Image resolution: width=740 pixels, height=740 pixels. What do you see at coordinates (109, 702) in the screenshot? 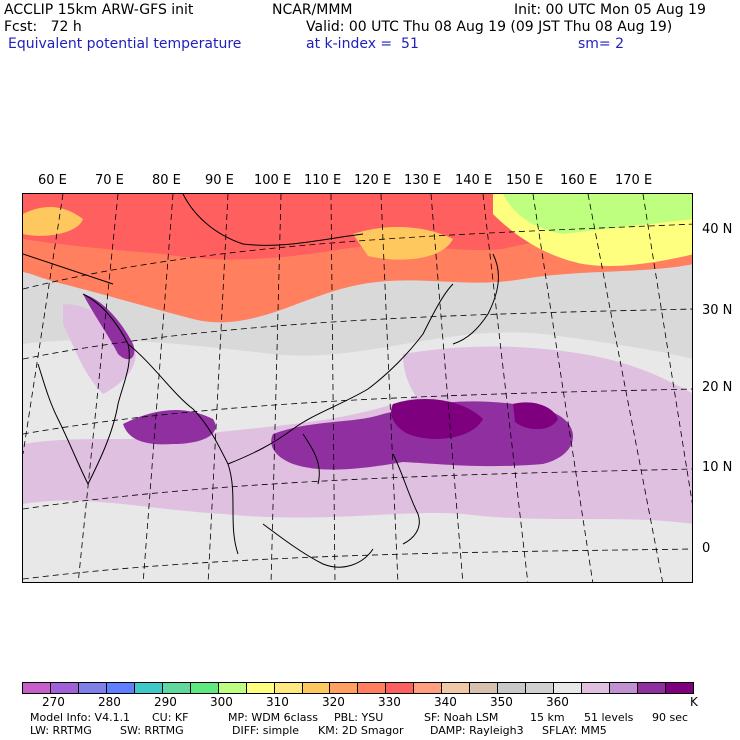
I see `colorbar-tick-label: 280` at bounding box center [109, 702].